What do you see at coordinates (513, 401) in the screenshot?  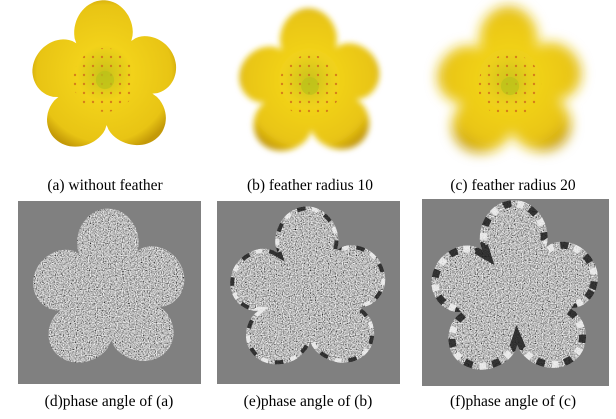 I see `caption: (f)phase angle of (c)` at bounding box center [513, 401].